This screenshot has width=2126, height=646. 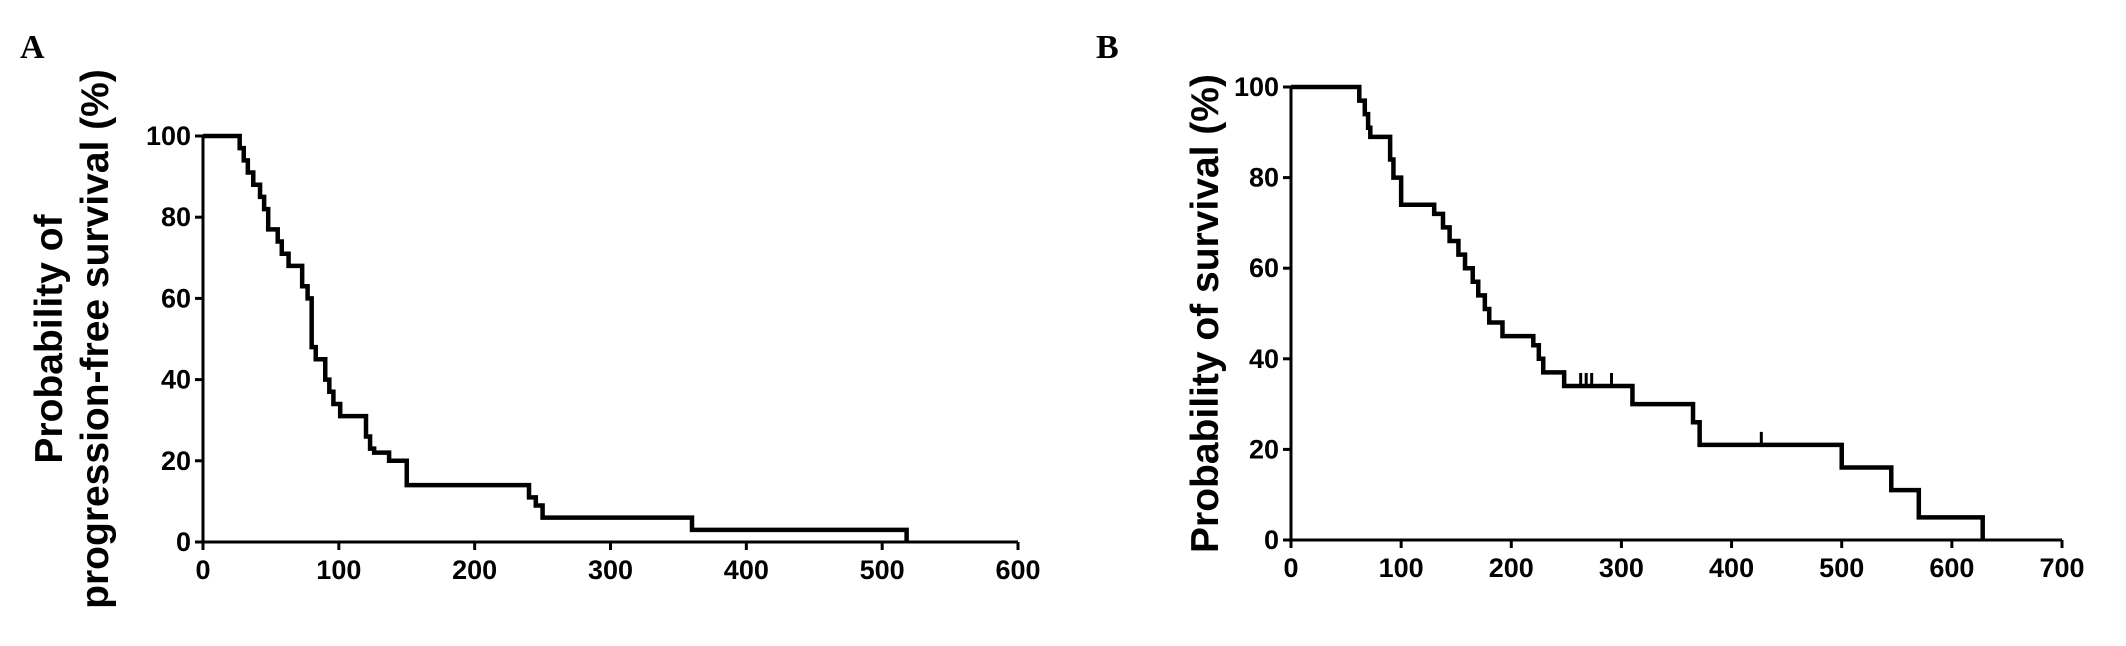 What do you see at coordinates (1205, 313) in the screenshot?
I see `y-axis-title: Probability of survival (%)` at bounding box center [1205, 313].